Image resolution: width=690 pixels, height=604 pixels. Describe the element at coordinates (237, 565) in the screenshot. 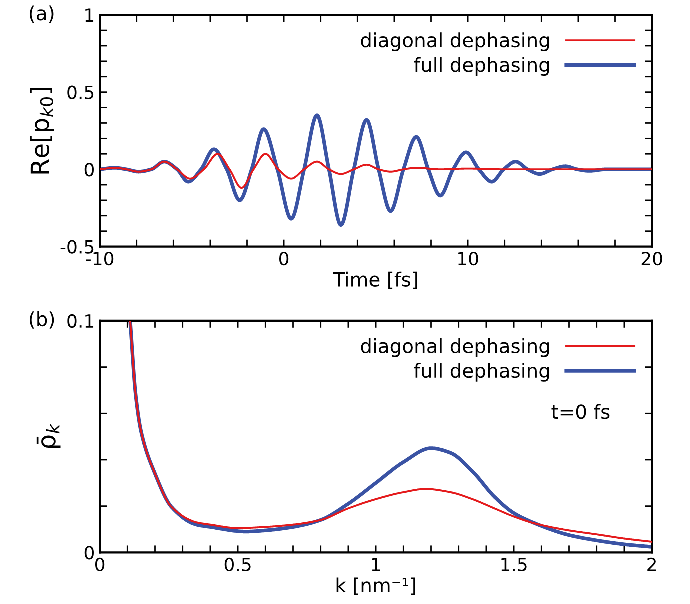

I see `x-tick-label: 0.5` at that location.